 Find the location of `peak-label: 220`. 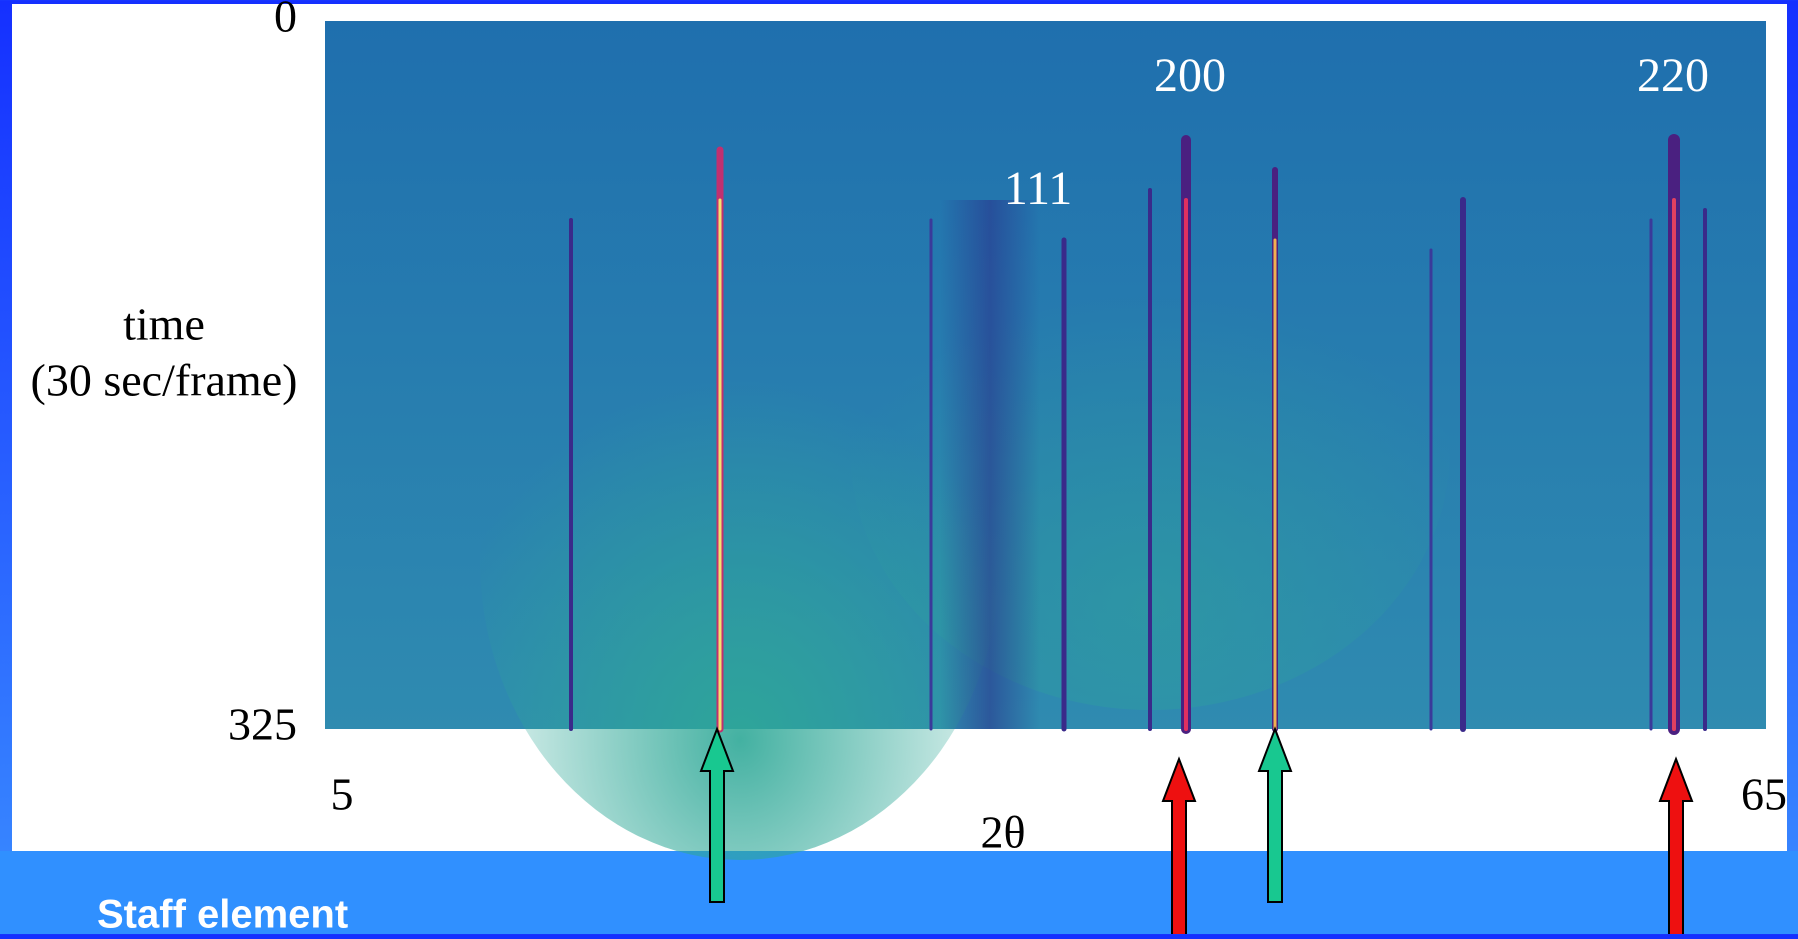

peak-label: 220 is located at coordinates (1673, 75).